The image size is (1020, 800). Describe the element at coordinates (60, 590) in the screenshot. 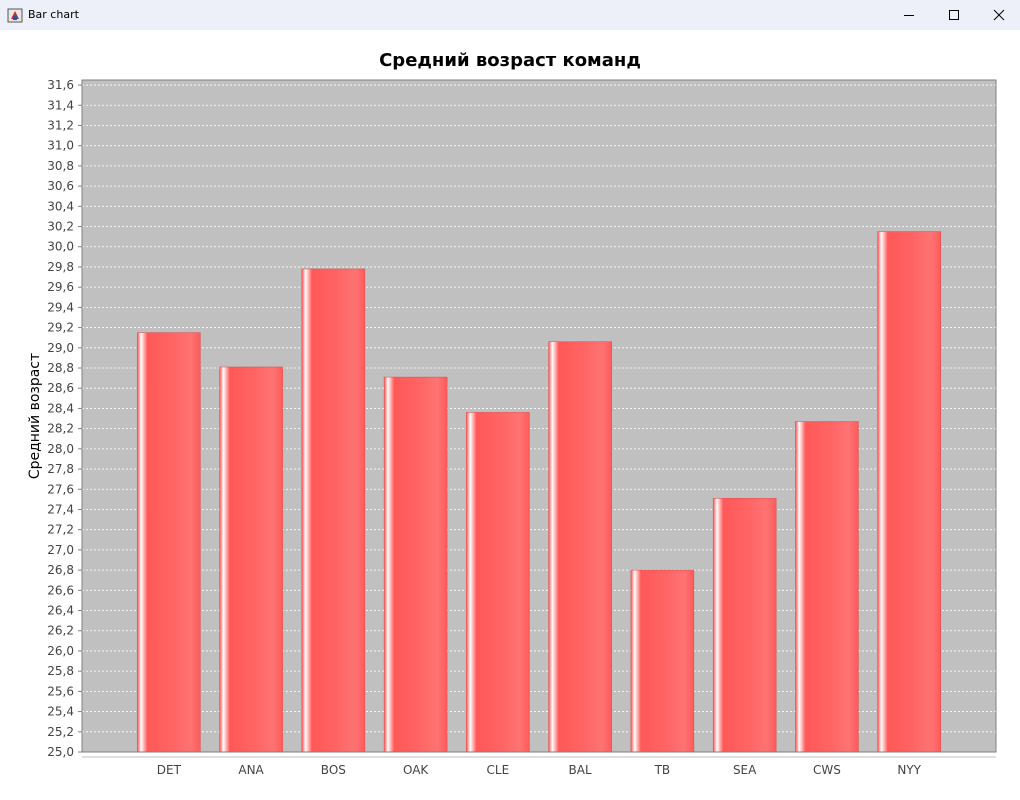

I see `y-tick-label: 26,6` at that location.